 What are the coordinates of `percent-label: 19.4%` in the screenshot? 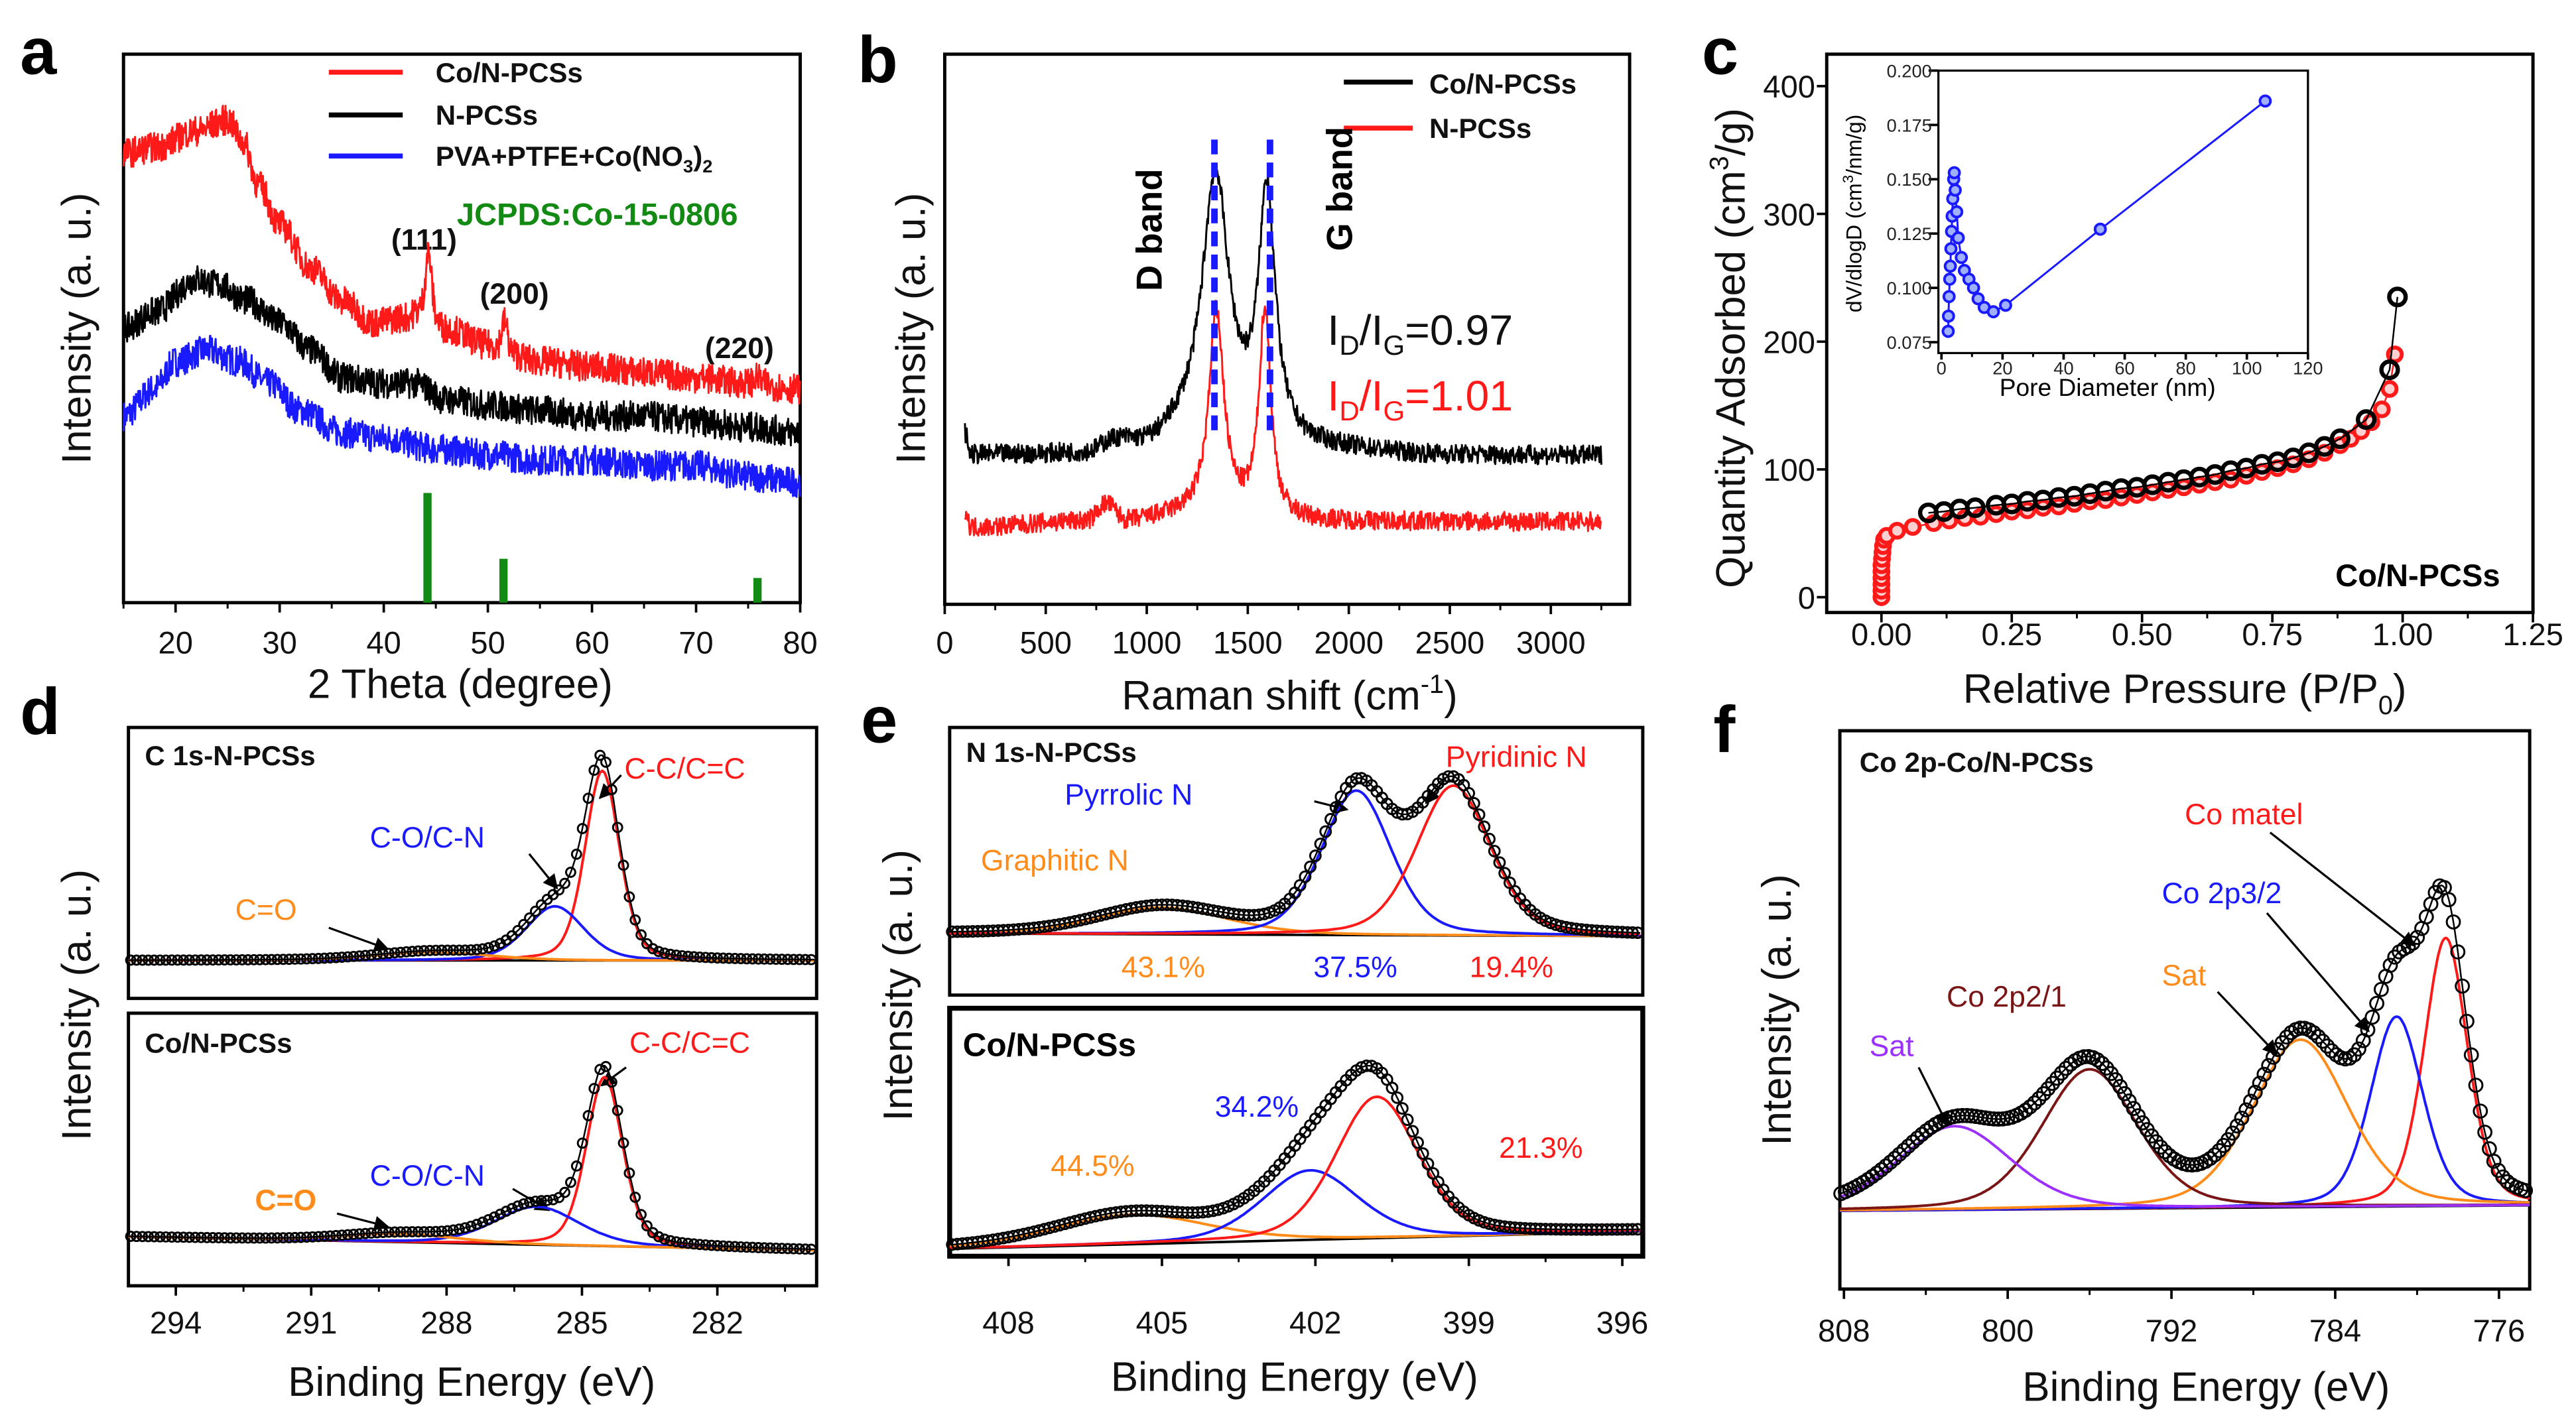 It's located at (1512, 967).